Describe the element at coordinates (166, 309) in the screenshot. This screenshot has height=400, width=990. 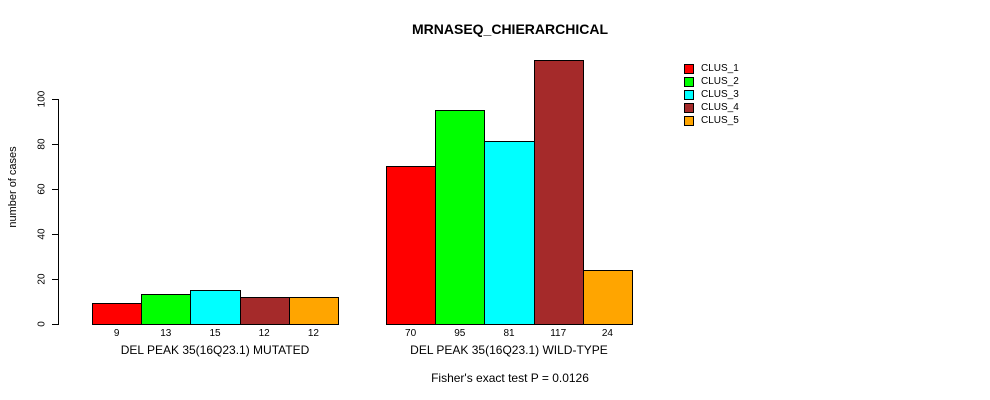
I see `bar-clus_2-group1` at that location.